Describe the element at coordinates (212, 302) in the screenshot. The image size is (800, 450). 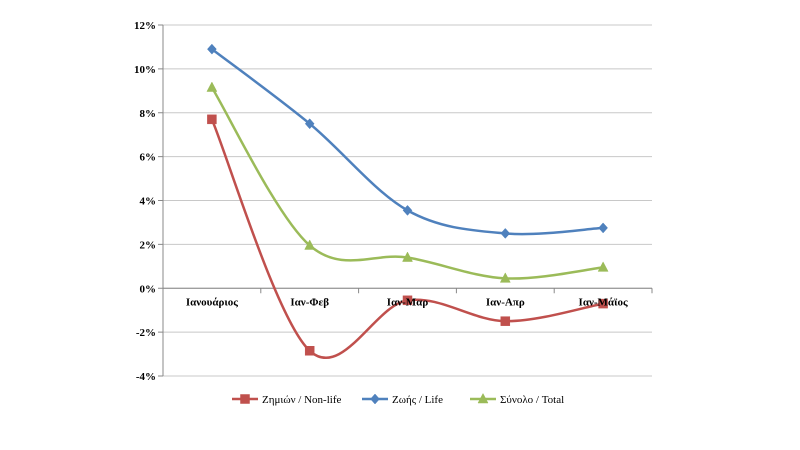
I see `x-category-label: Ιανουάριος` at that location.